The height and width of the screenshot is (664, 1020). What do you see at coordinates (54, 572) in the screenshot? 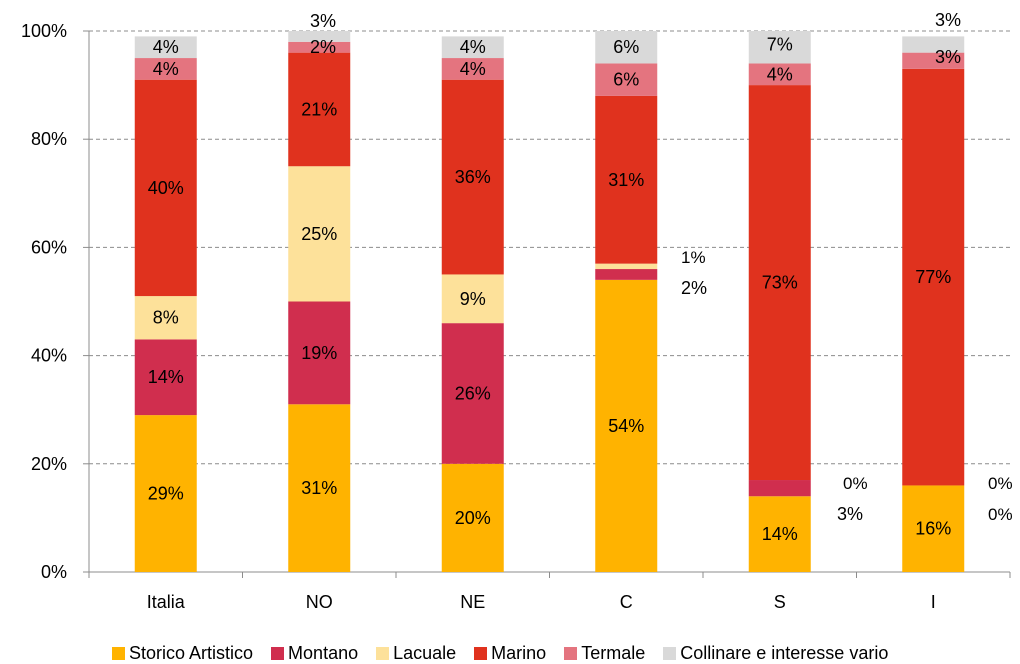
I see `y-tick-label: 0%` at bounding box center [54, 572].